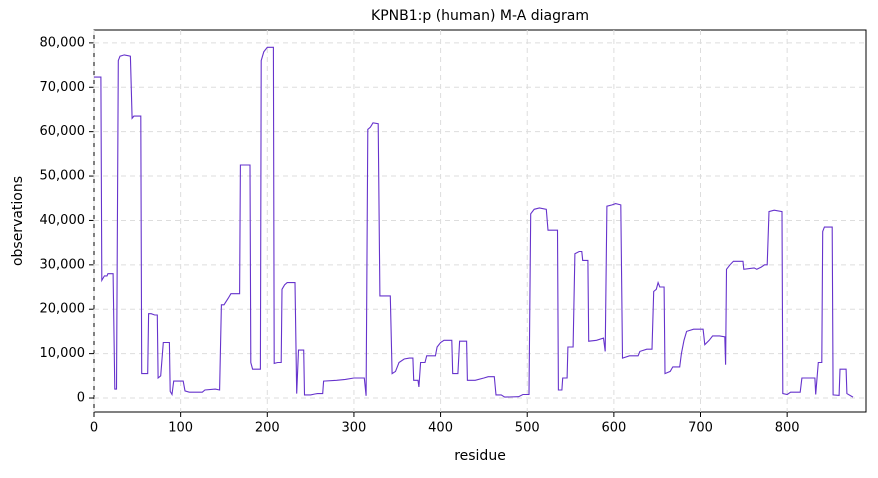 This screenshot has height=478, width=878. I want to click on x-tick-label: 100, so click(180, 428).